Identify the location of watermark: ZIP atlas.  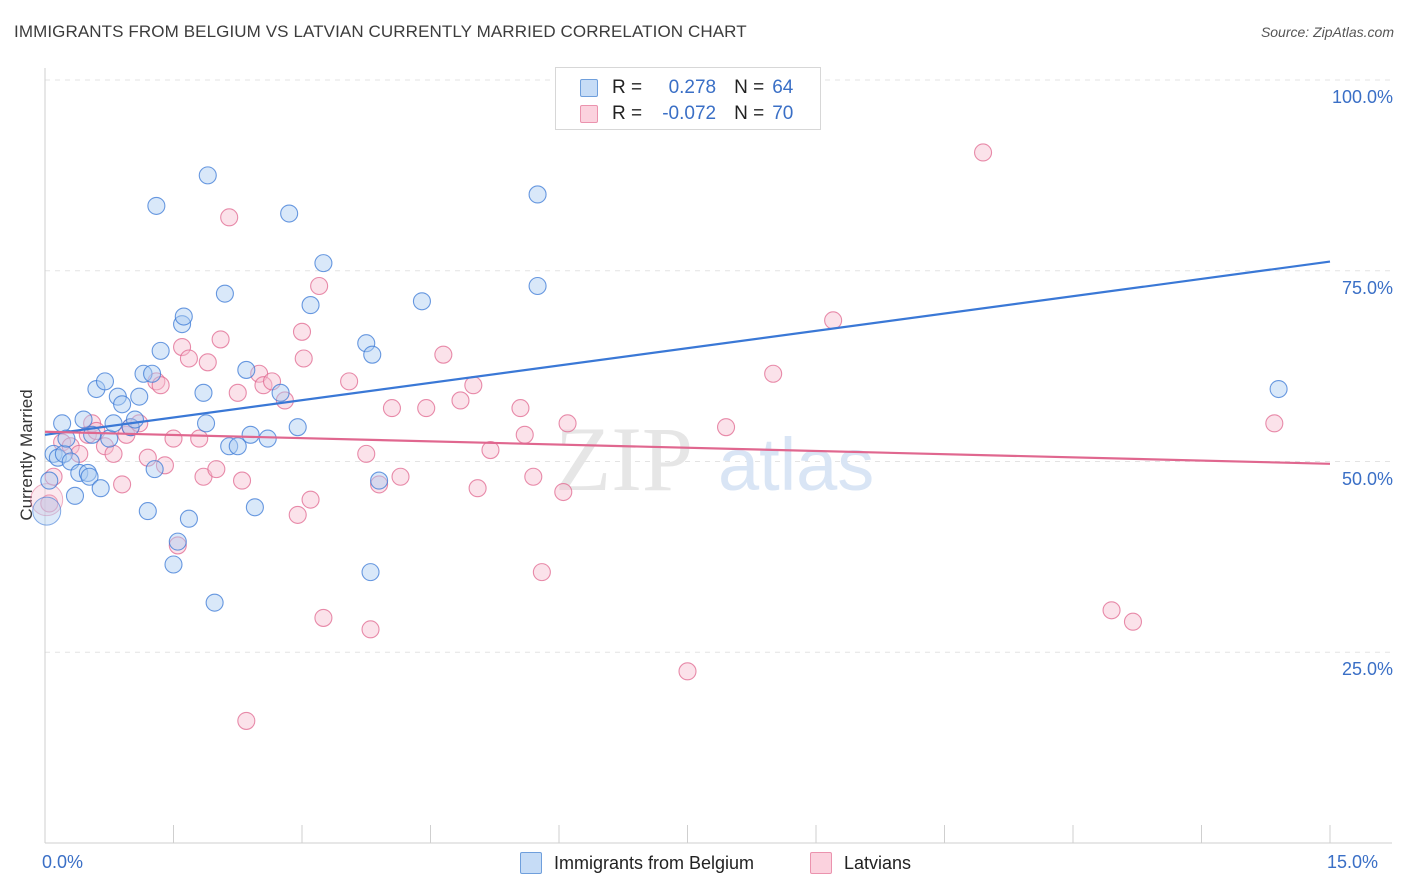
(714, 459).